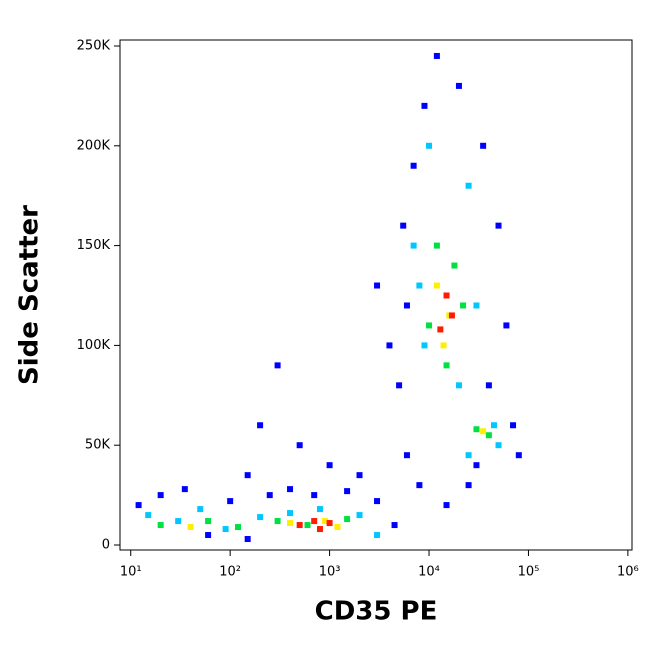 This screenshot has width=653, height=645. I want to click on x-tick-label: 10², so click(230, 572).